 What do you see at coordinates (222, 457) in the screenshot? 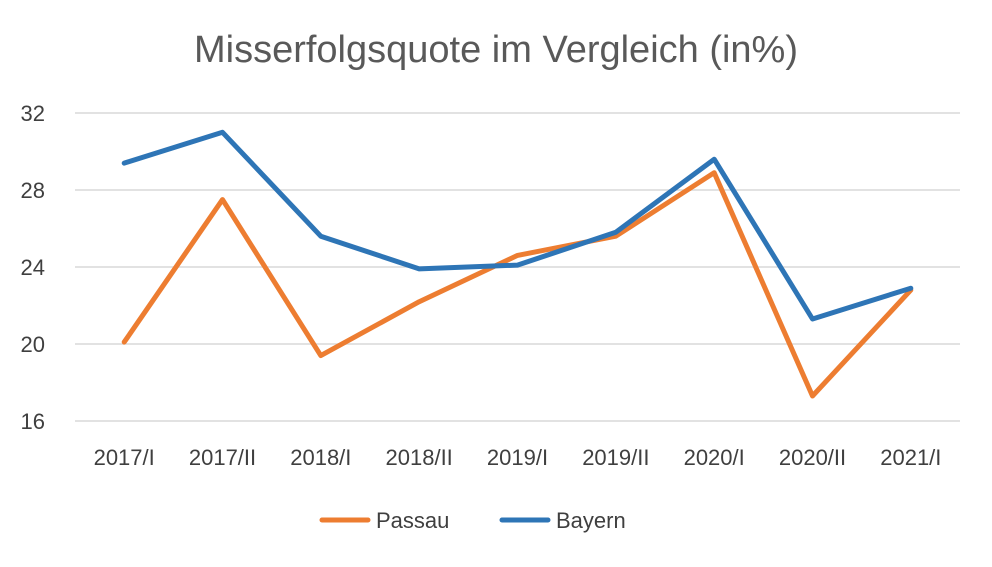
I see `x-tick-label: 2017/II` at bounding box center [222, 457].